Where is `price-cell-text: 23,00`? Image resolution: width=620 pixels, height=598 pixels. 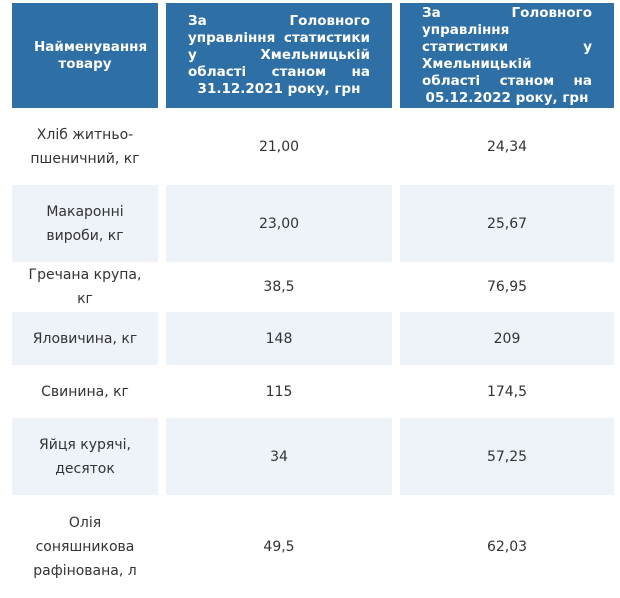
price-cell-text: 23,00 is located at coordinates (279, 223).